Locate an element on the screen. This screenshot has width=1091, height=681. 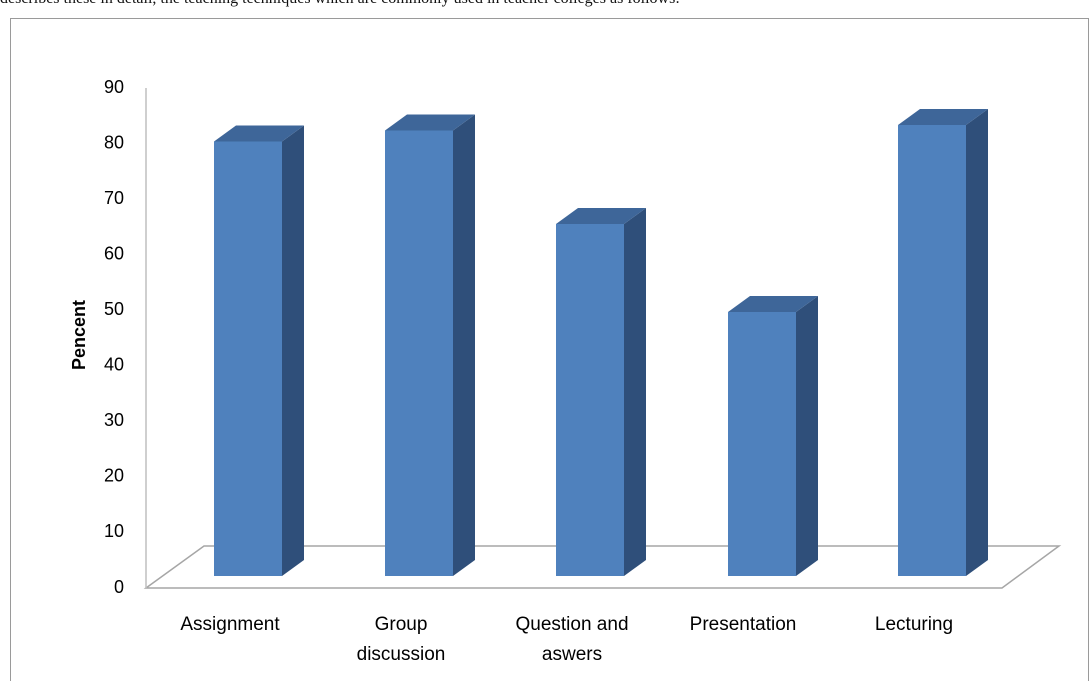
y-tick-label: 60 is located at coordinates (114, 253).